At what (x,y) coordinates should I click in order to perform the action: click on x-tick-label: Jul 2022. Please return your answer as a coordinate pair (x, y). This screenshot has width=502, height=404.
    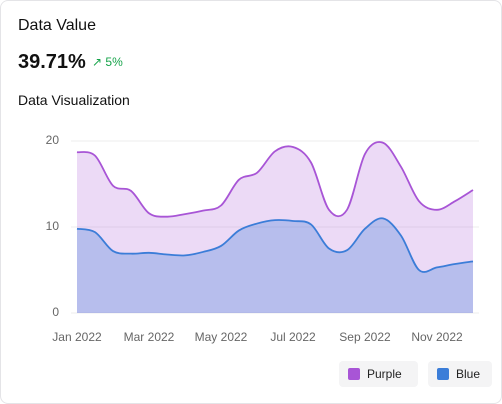
    Looking at the image, I should click on (293, 337).